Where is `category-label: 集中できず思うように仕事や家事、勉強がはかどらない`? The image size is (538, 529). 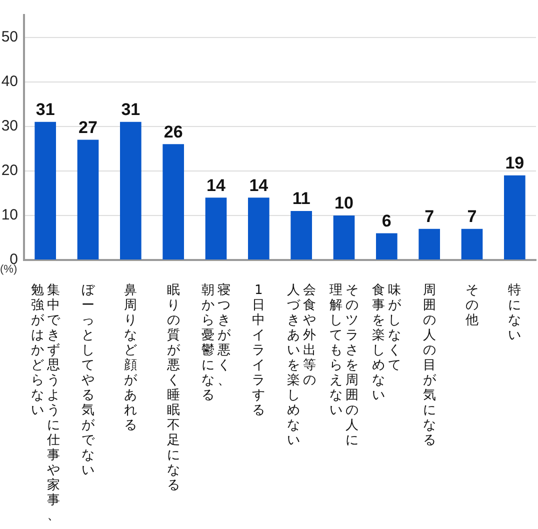 category-label: 集中できず思うように仕事や家事、勉強がはかどらない is located at coordinates (45, 403).